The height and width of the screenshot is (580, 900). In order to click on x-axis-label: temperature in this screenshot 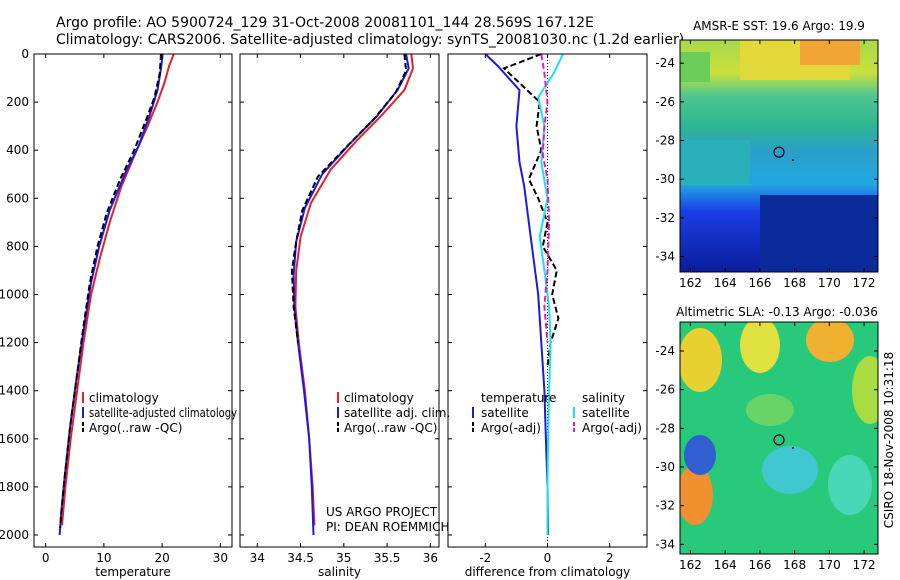, I will do `click(132, 572)`.